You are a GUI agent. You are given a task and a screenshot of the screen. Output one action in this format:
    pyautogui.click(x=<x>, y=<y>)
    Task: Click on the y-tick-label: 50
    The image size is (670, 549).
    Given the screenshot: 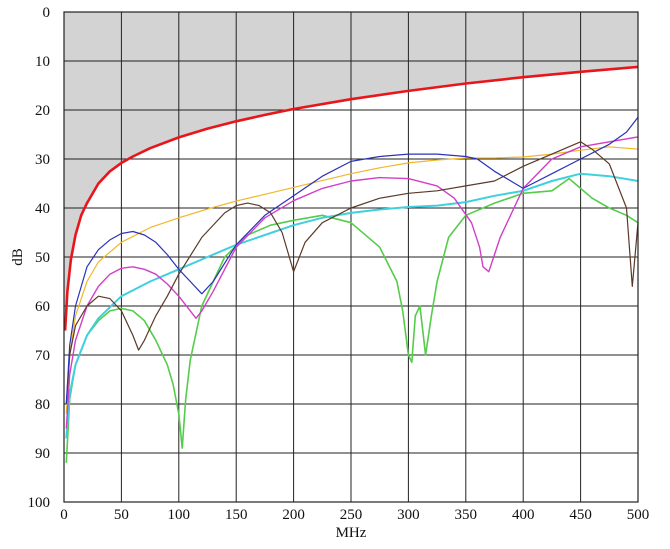 What is the action you would take?
    pyautogui.click(x=42, y=258)
    